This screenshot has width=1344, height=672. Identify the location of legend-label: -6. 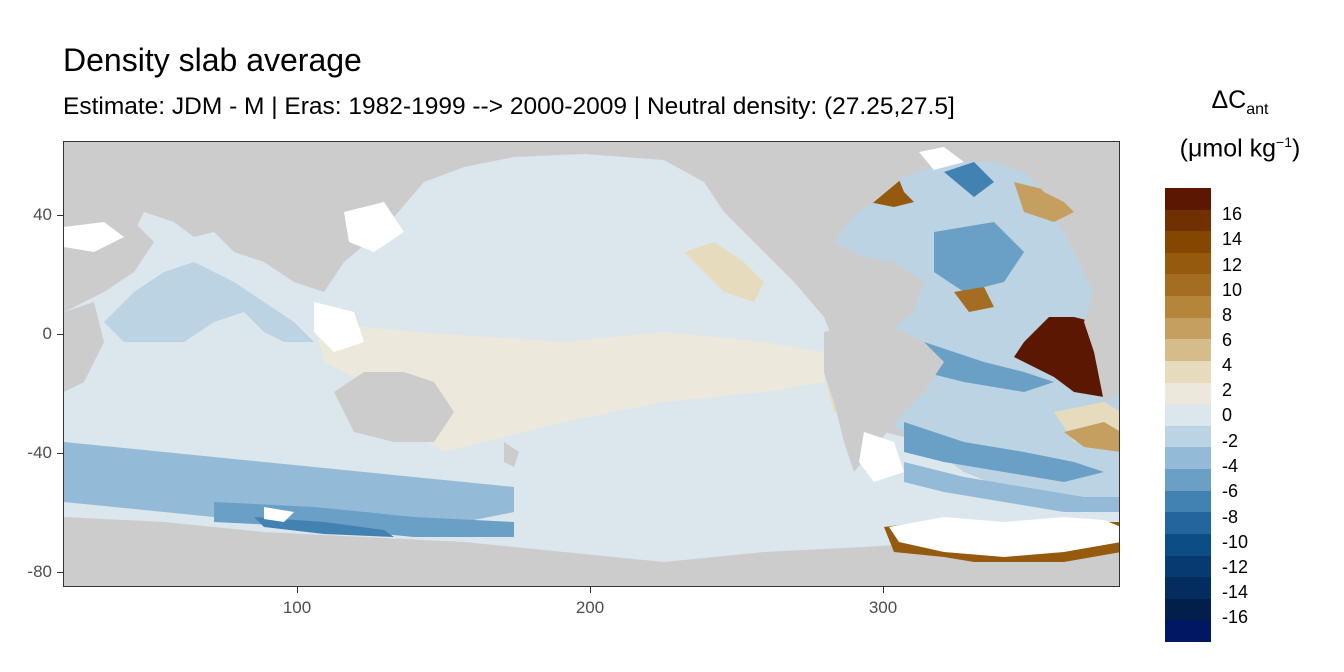
(1230, 491).